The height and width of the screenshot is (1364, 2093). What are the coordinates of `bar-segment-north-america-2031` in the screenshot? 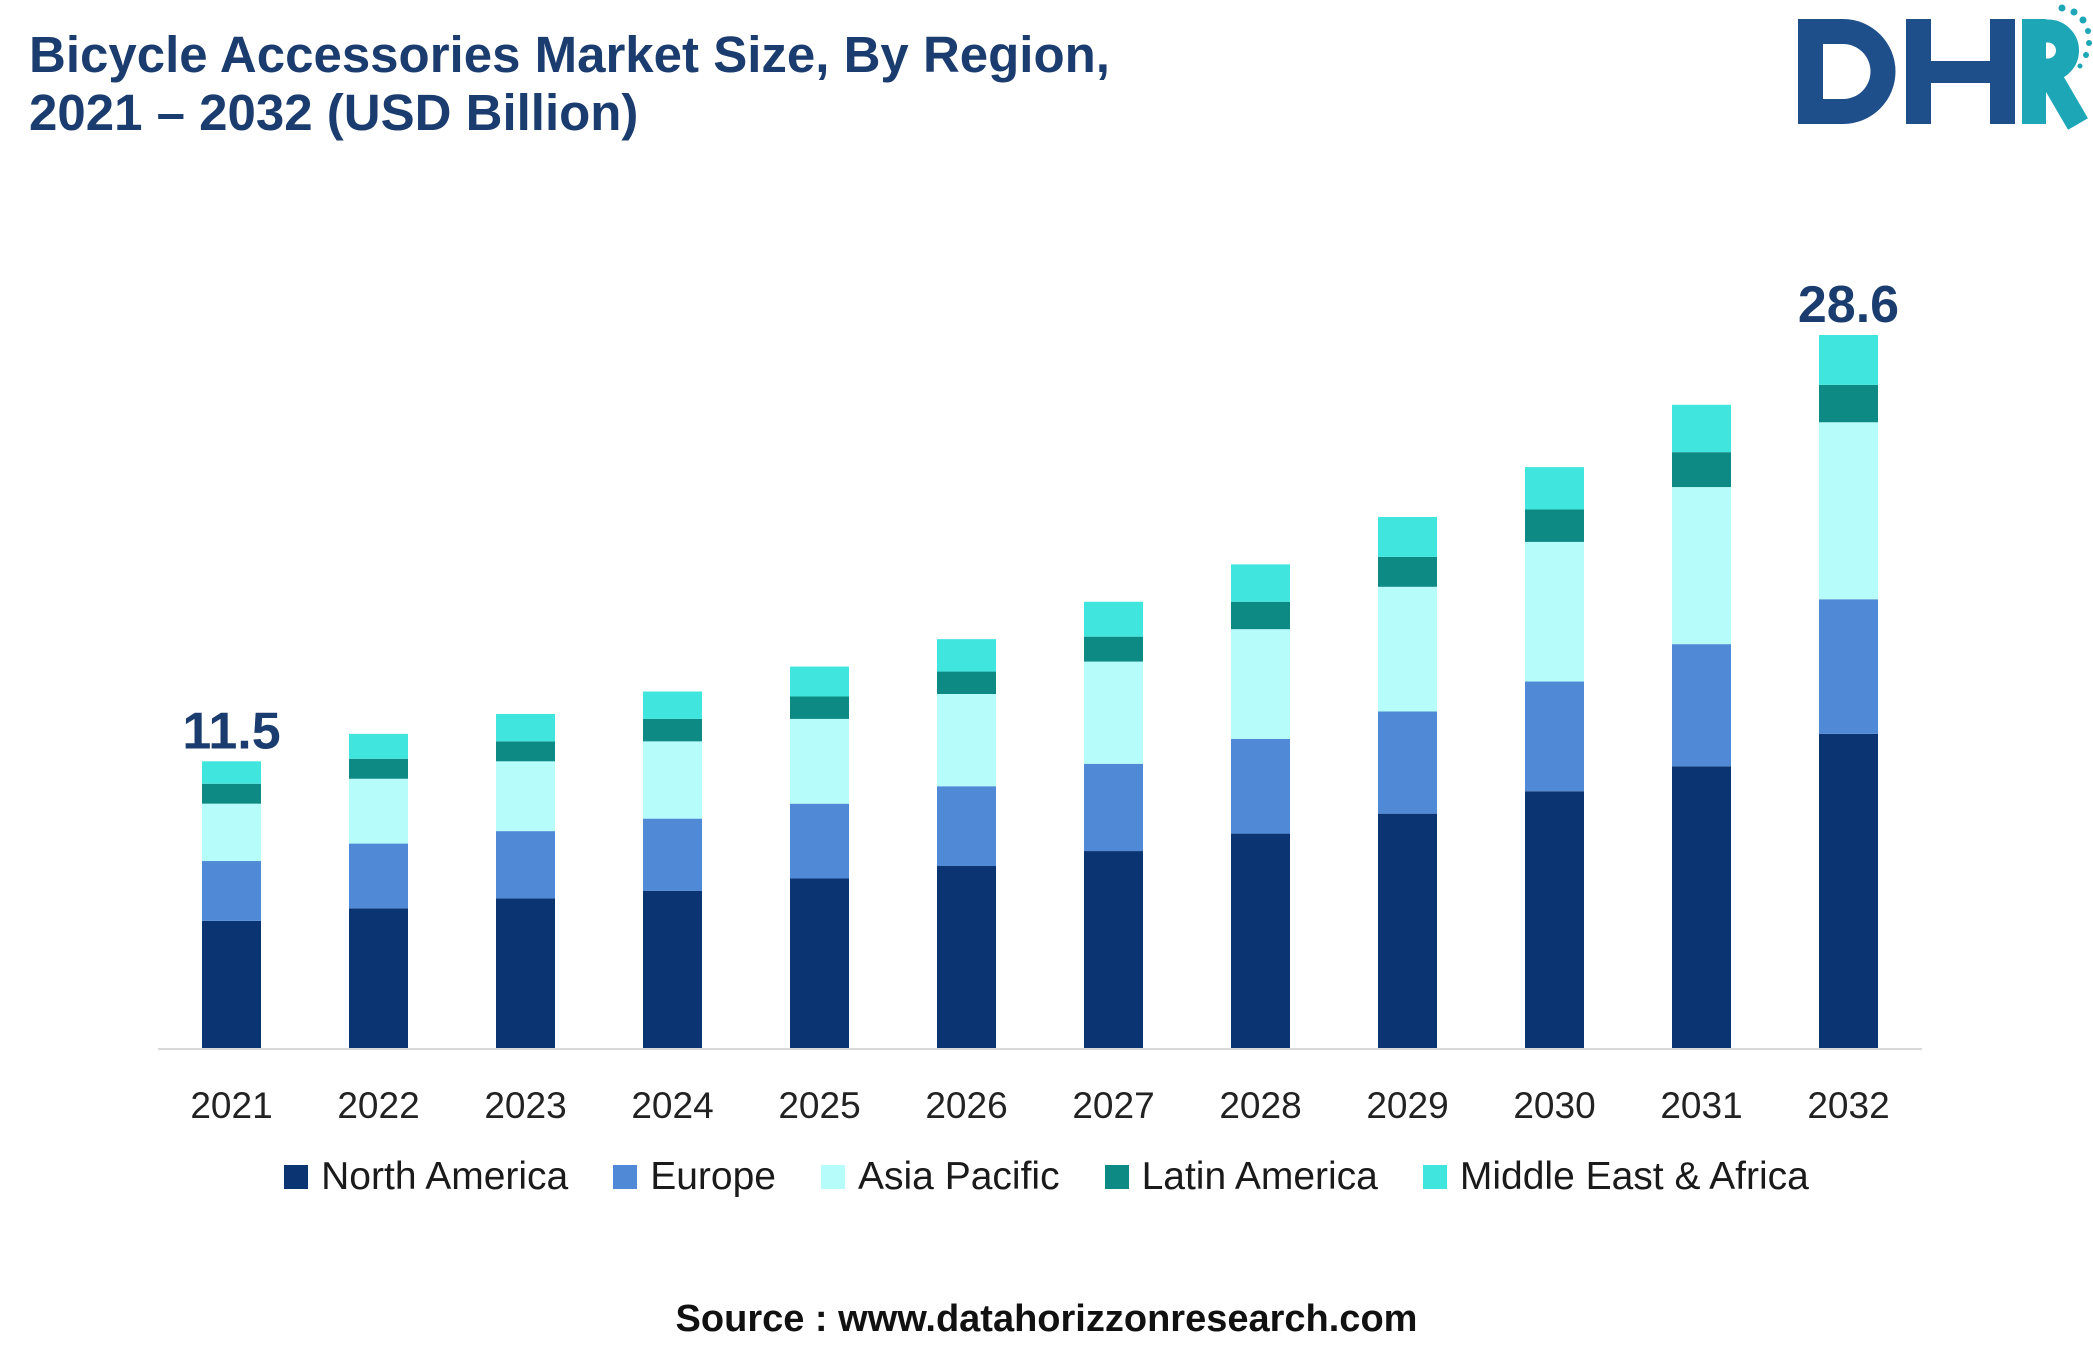 It's located at (1701, 907).